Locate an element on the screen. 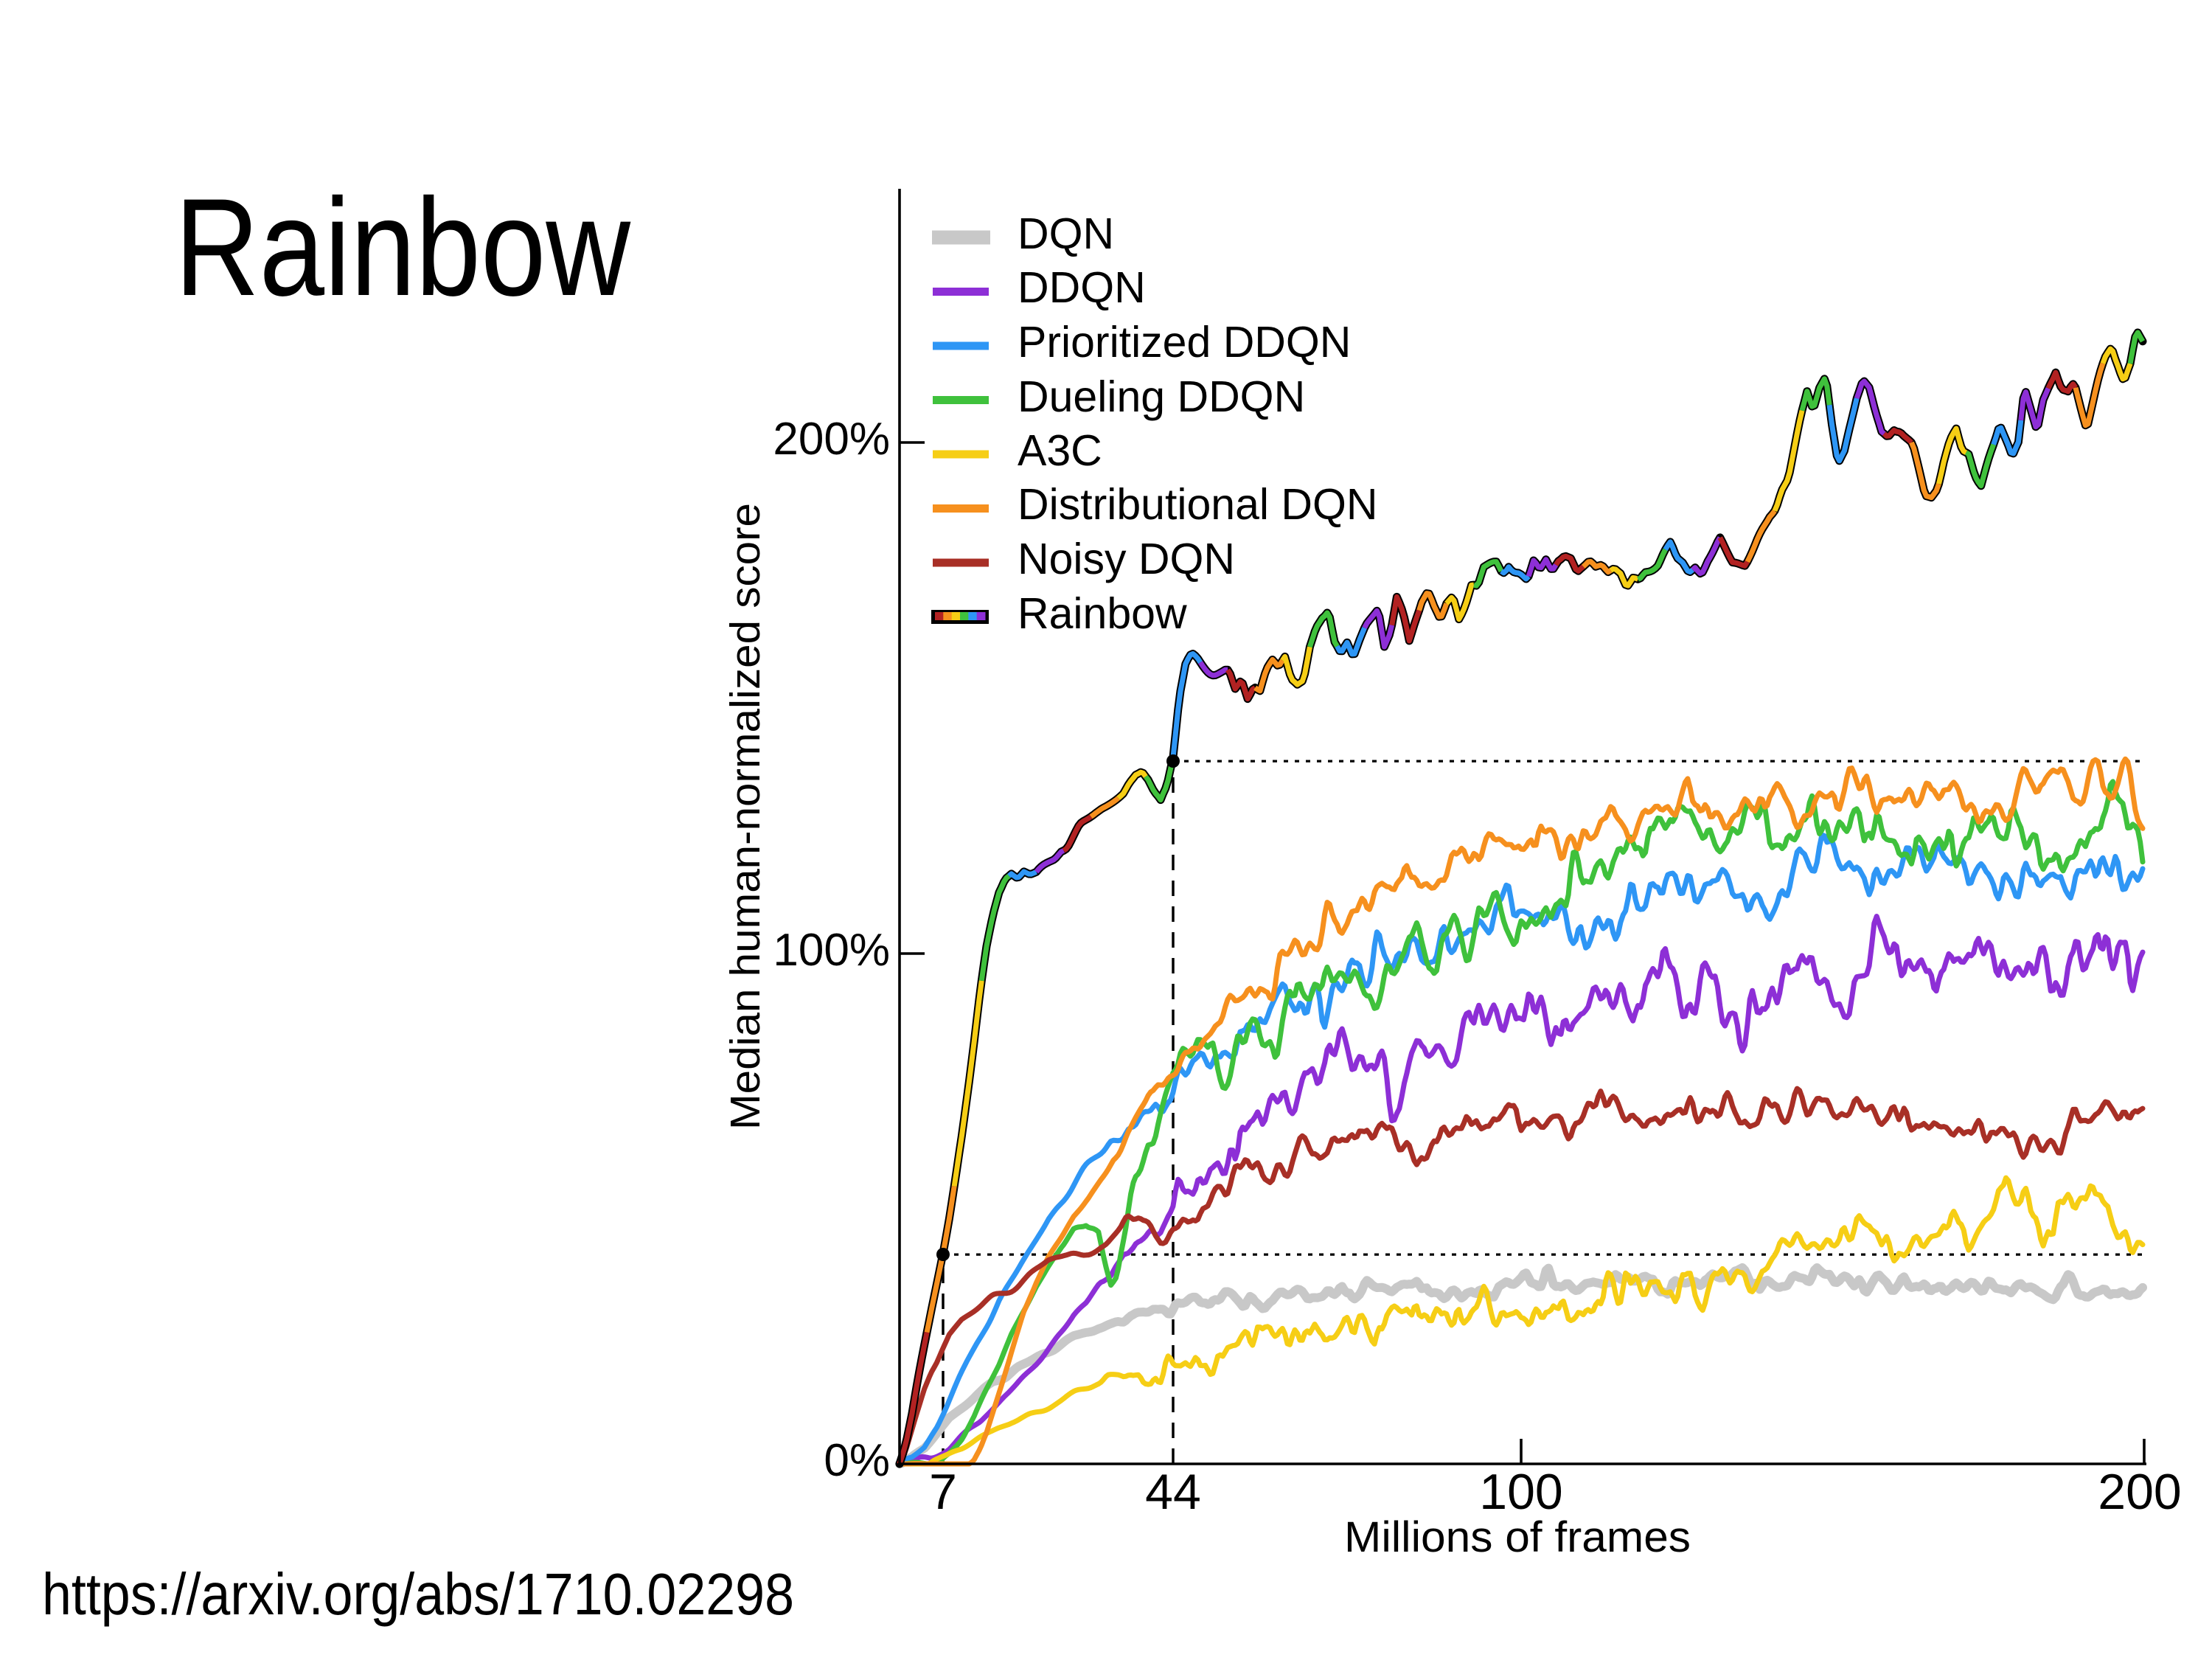 This screenshot has width=2212, height=1663. svg-text: 100% is located at coordinates (831, 950).